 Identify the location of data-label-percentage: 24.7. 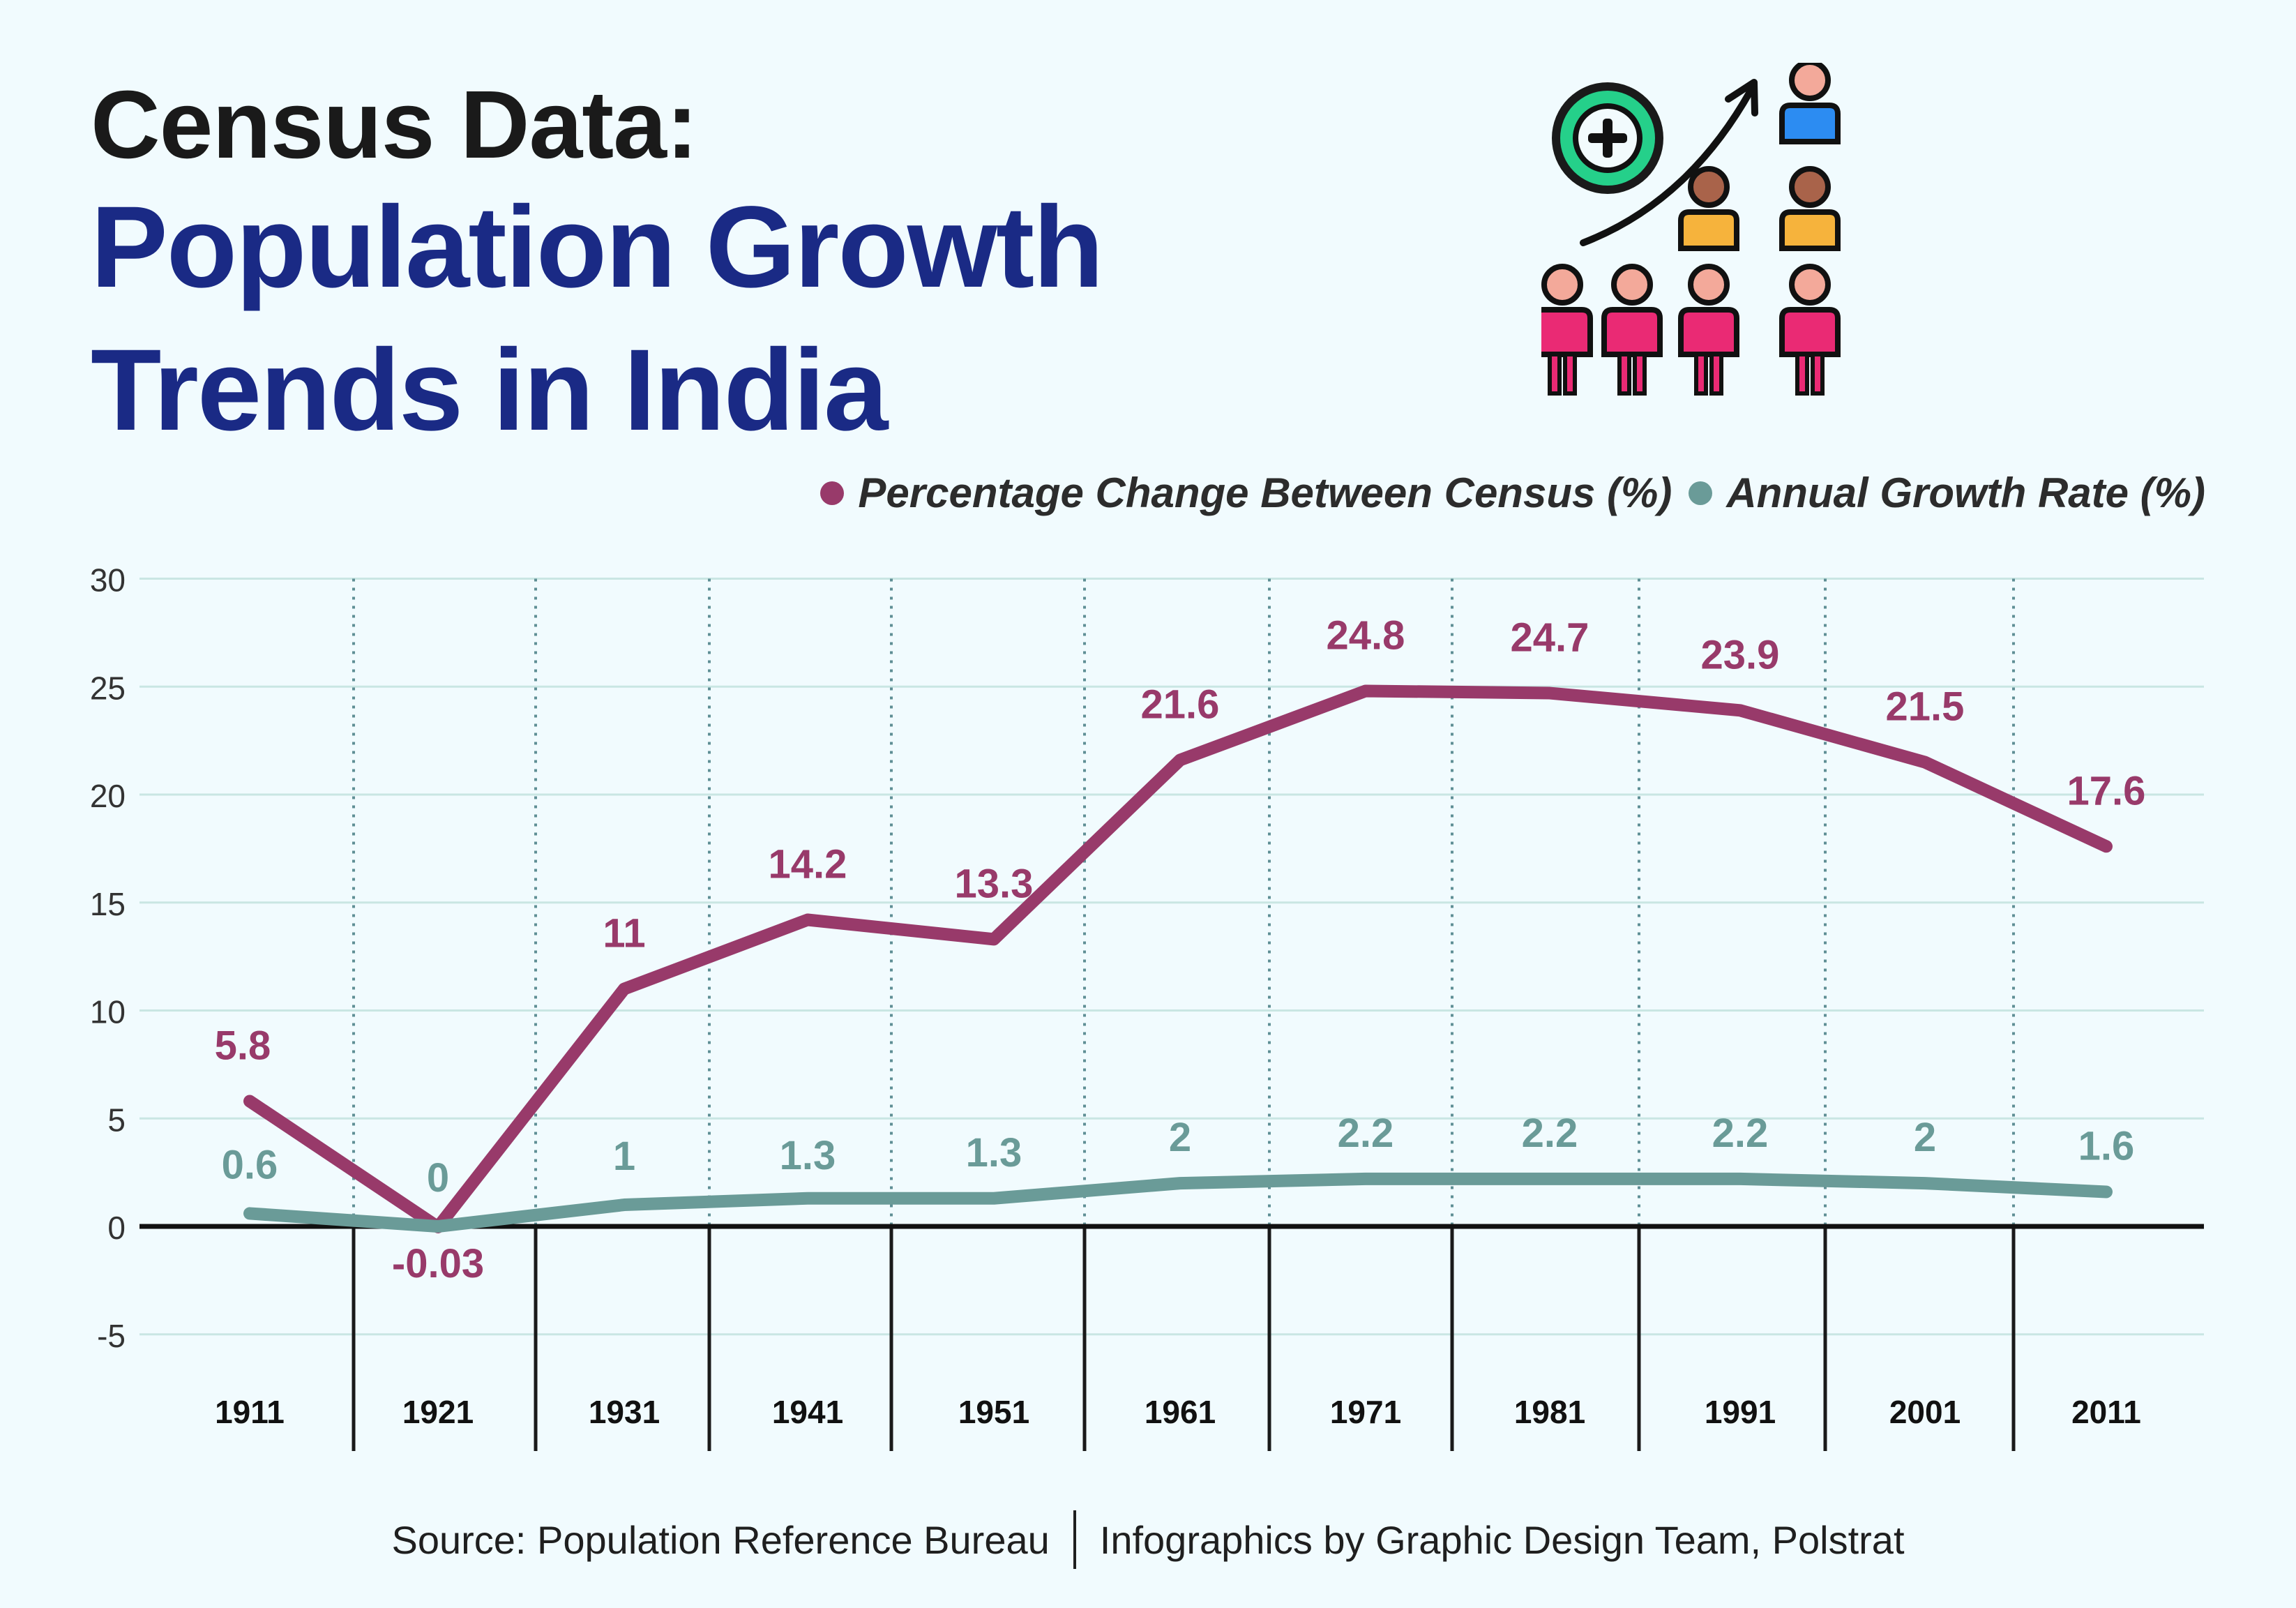
(1550, 638).